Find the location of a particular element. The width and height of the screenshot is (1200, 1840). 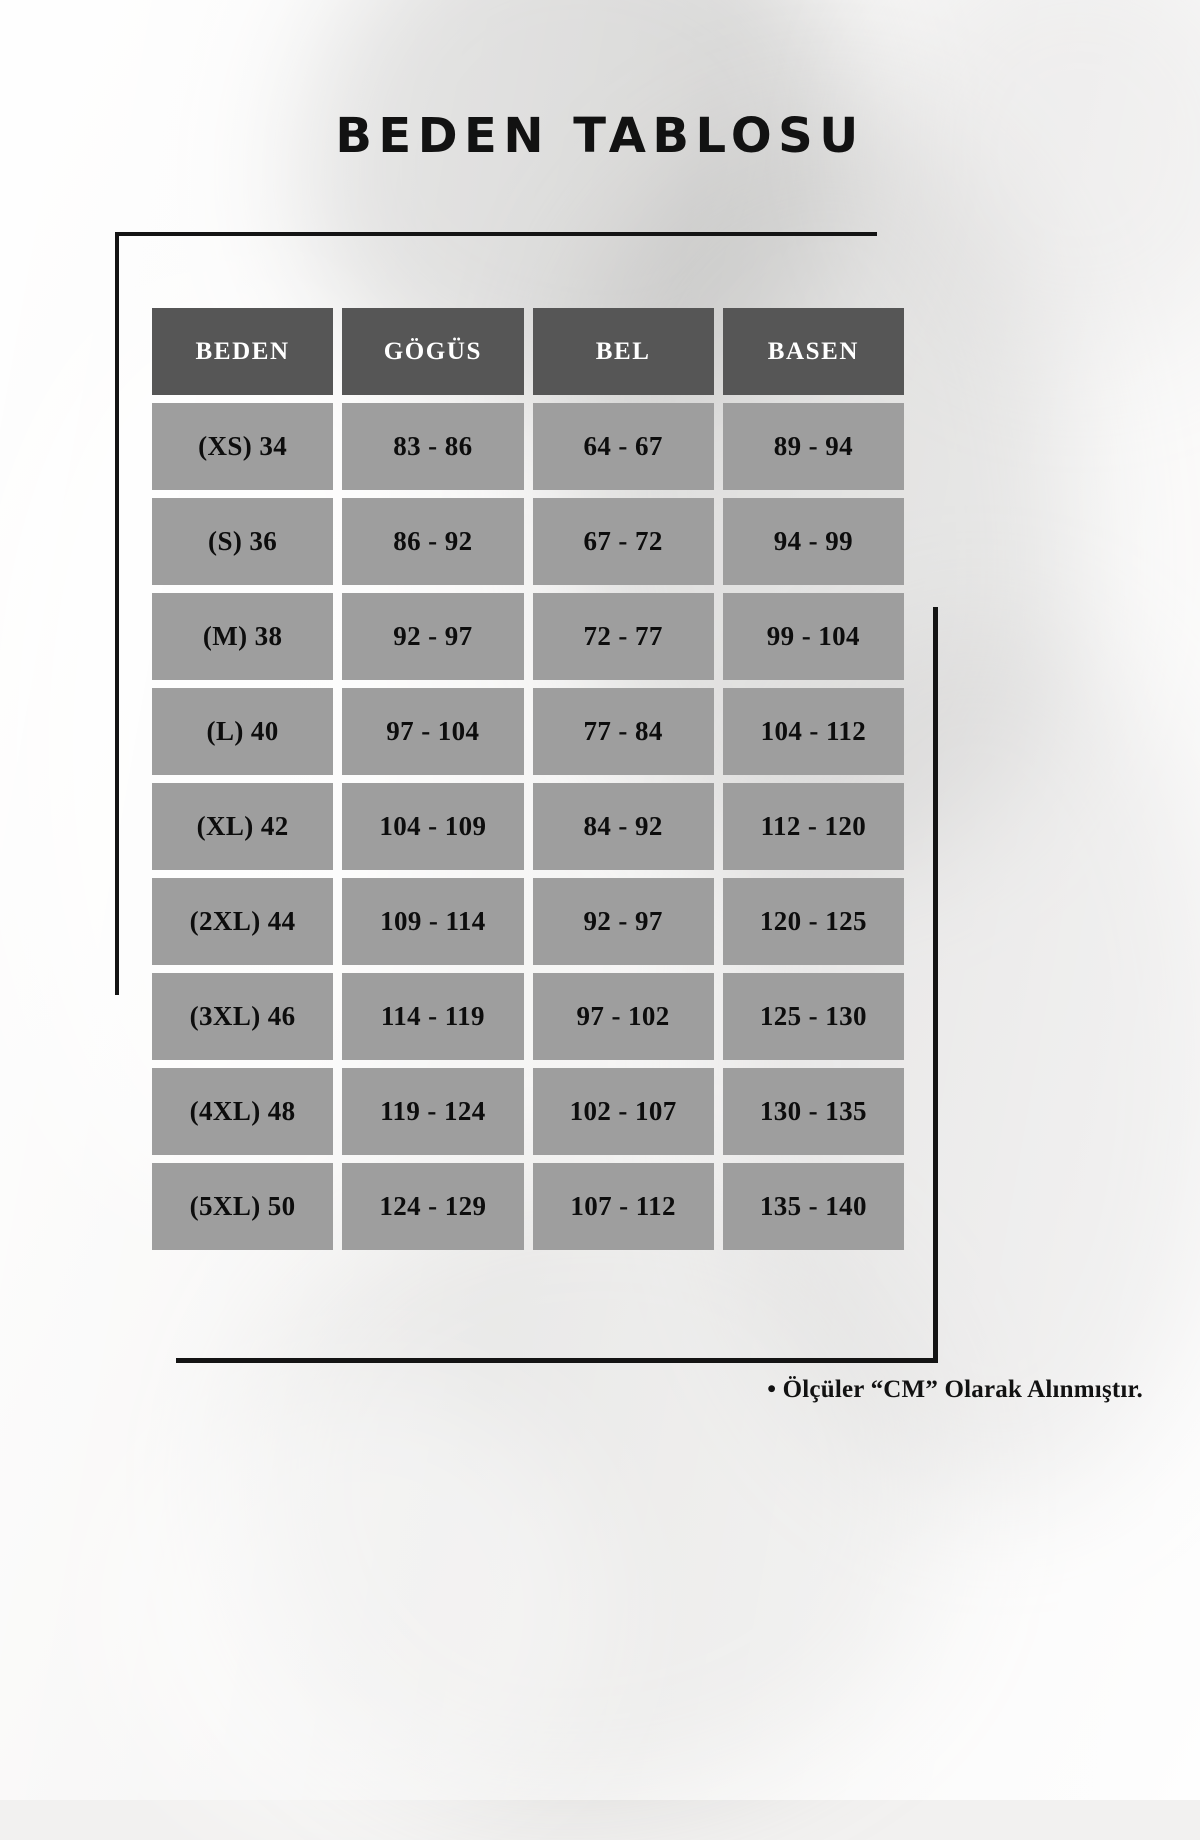

table-row: (3XL) 46 114 - 119 97 - 102 125 - 130 is located at coordinates (528, 1016).